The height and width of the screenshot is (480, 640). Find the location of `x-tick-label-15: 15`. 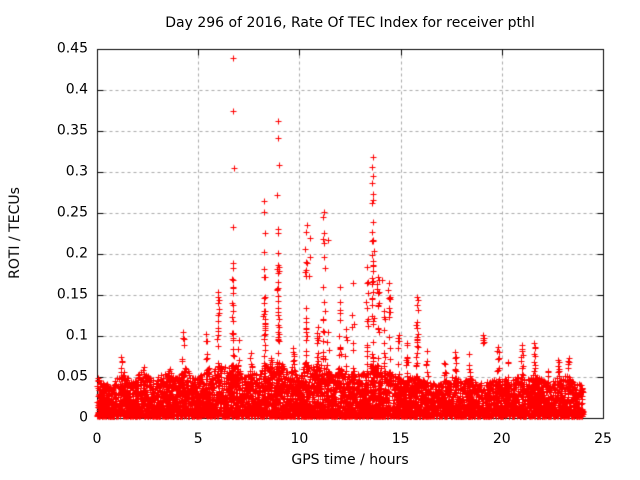

x-tick-label-15: 15 is located at coordinates (400, 439).